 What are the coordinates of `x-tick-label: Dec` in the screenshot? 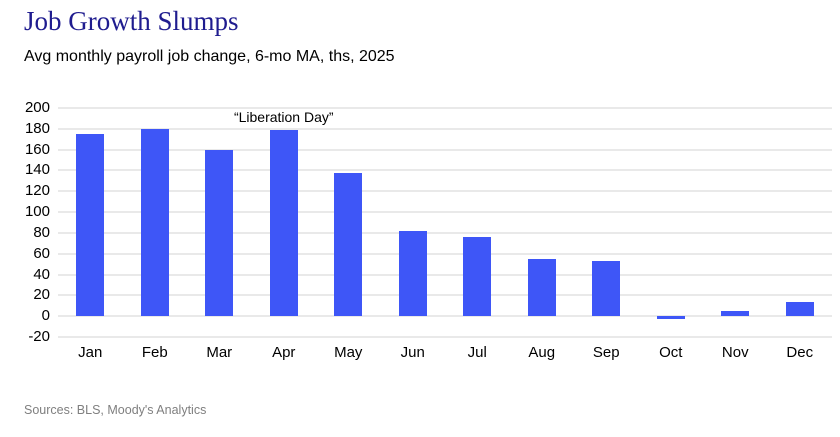 It's located at (800, 352).